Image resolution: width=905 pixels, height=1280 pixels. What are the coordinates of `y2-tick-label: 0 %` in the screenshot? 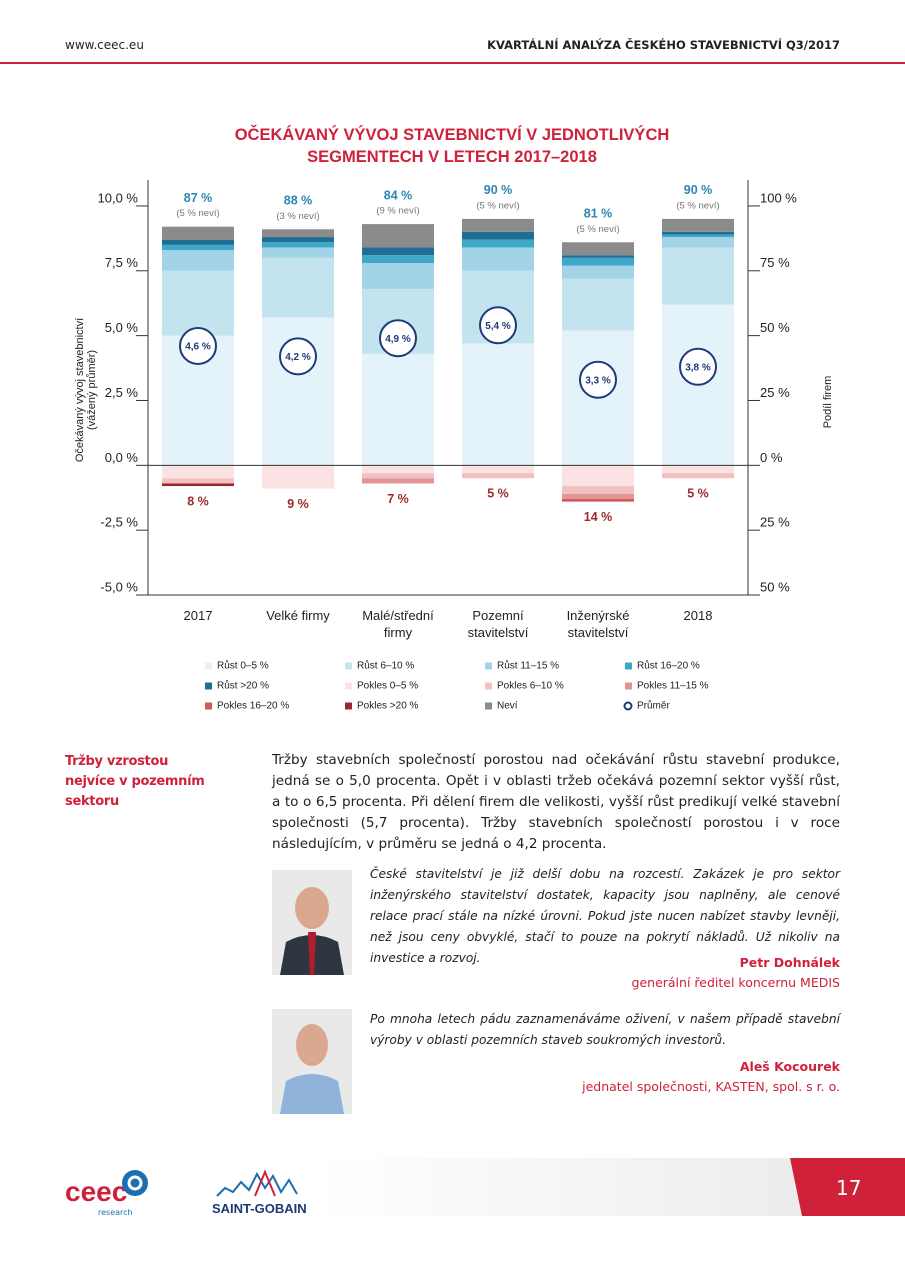 It's located at (771, 457).